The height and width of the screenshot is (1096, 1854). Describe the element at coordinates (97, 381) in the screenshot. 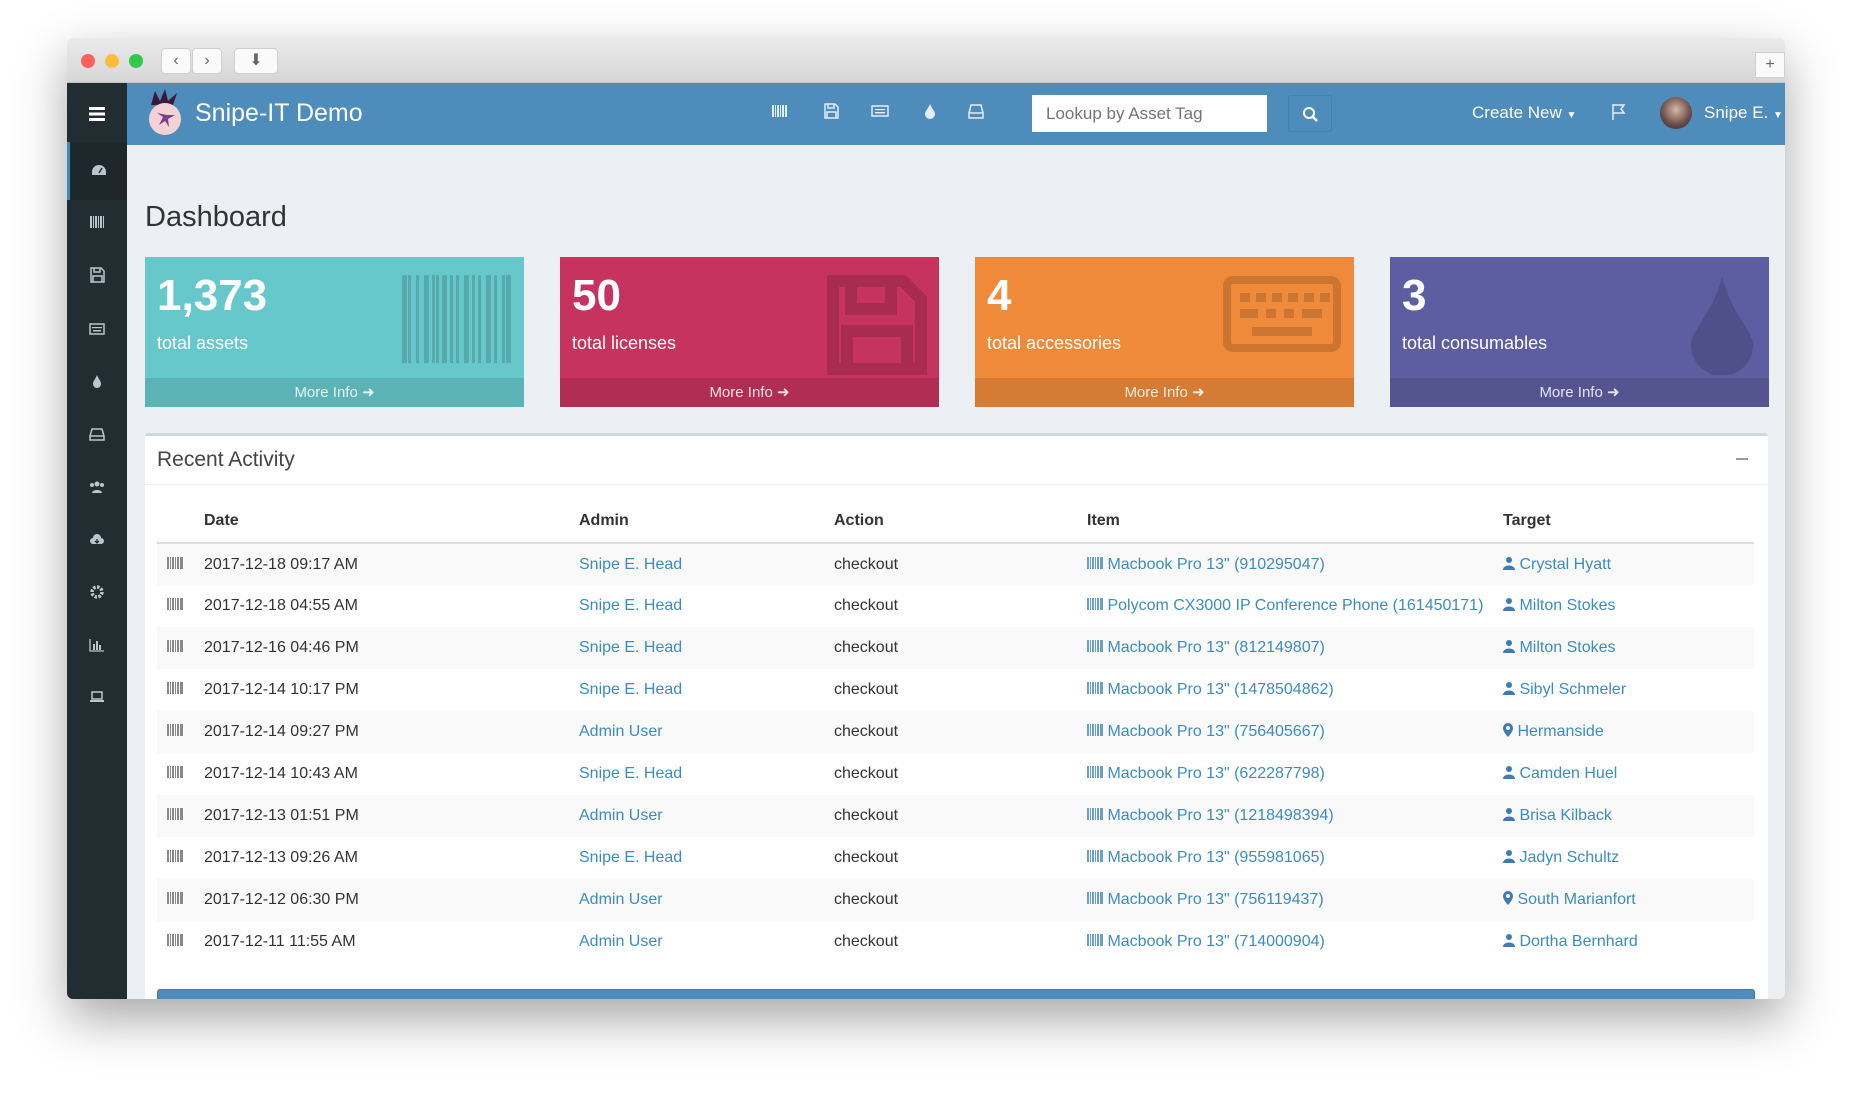

I see `sidebar-item-tint` at that location.